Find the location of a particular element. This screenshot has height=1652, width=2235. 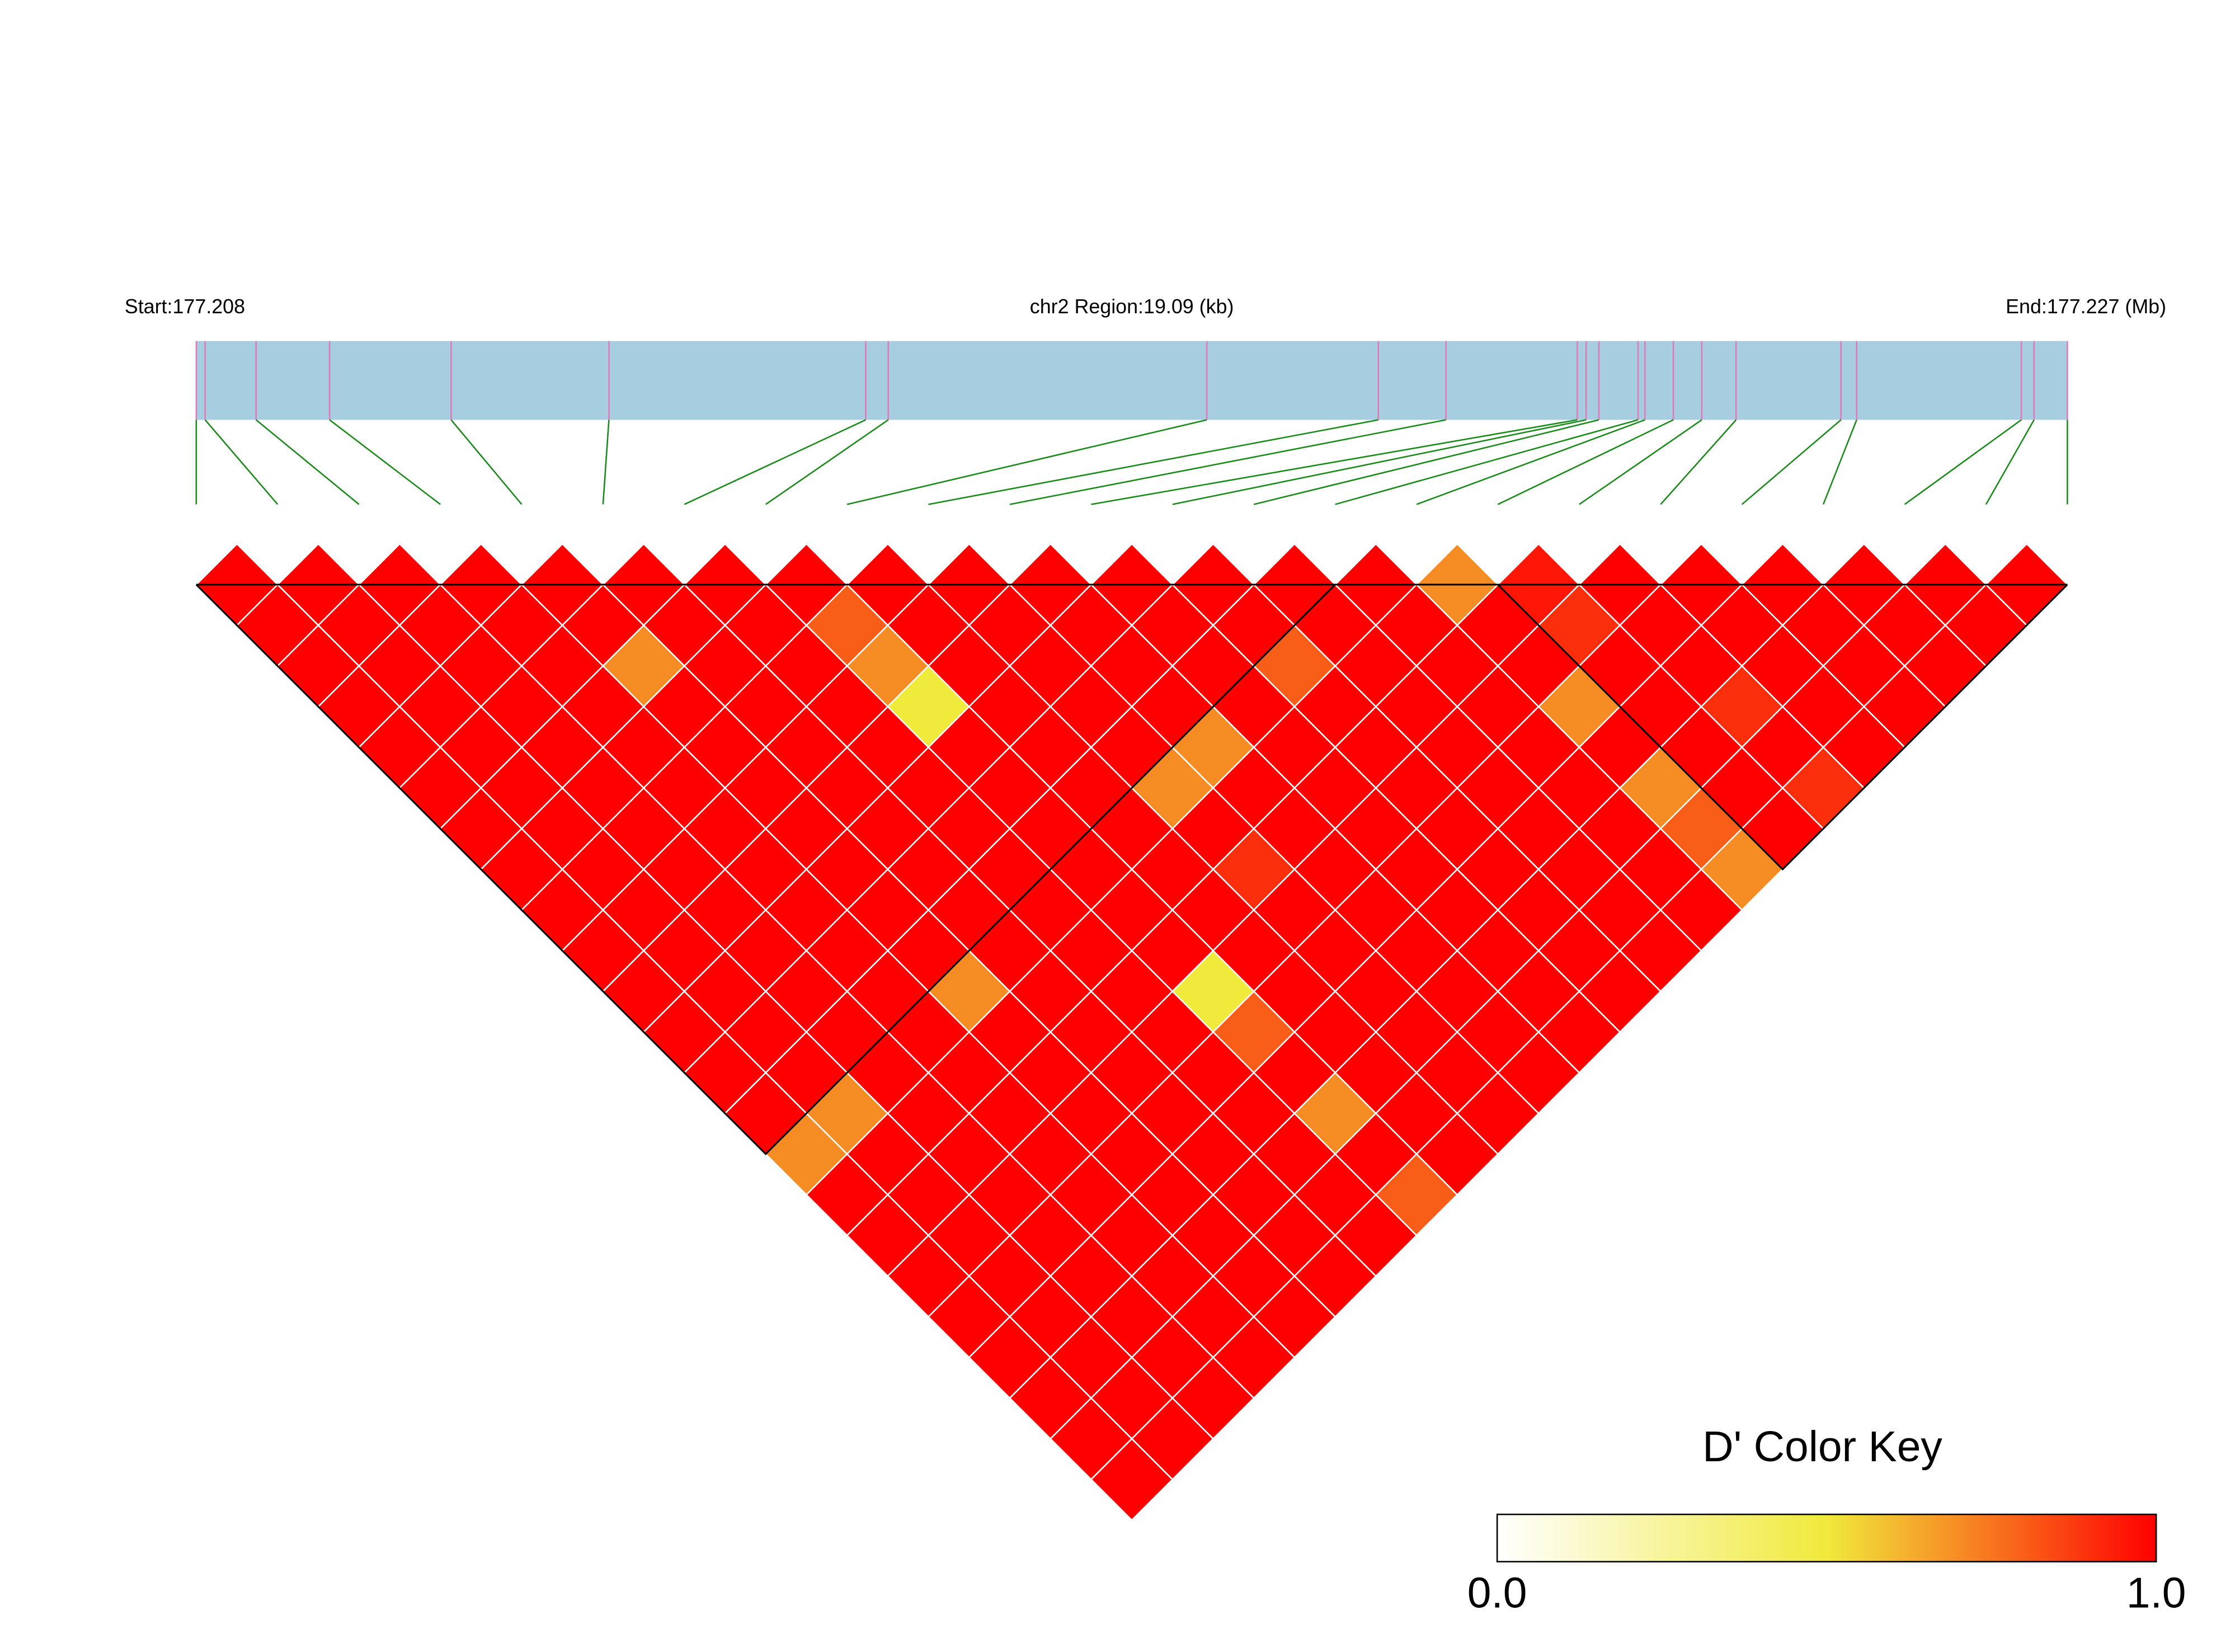

end-label: End:177.227 (Mb) is located at coordinates (2086, 306).